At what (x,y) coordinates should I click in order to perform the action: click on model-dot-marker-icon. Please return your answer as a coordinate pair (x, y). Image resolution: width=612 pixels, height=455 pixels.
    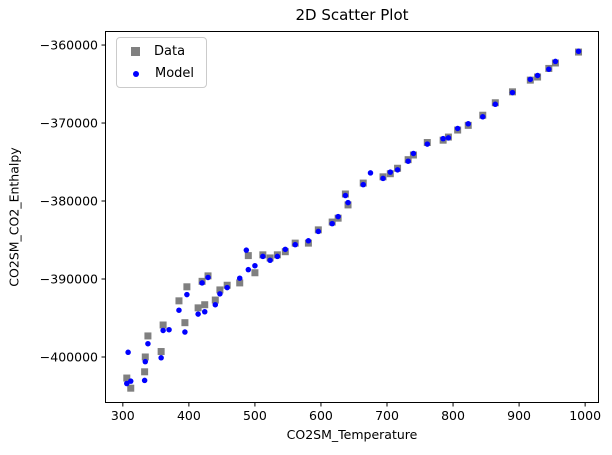
    Looking at the image, I should click on (136, 73).